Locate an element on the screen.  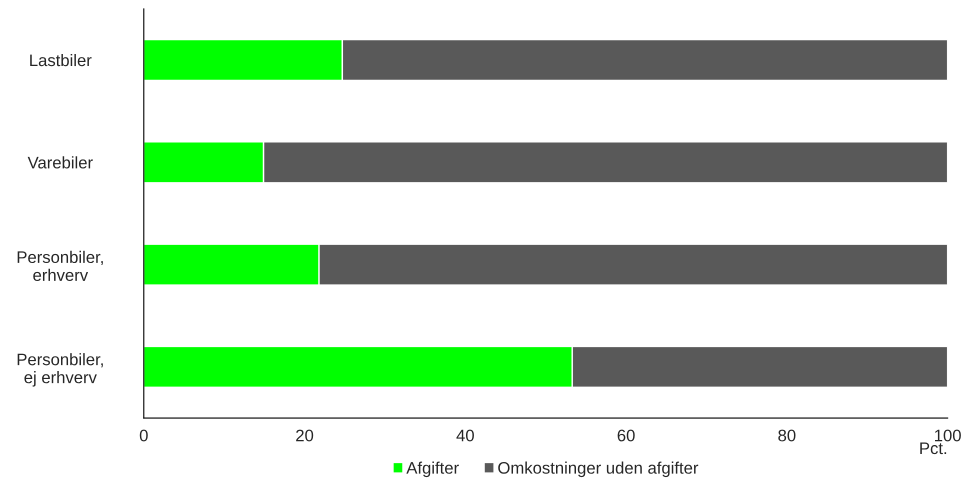
x-tick-label: 0 is located at coordinates (144, 436).